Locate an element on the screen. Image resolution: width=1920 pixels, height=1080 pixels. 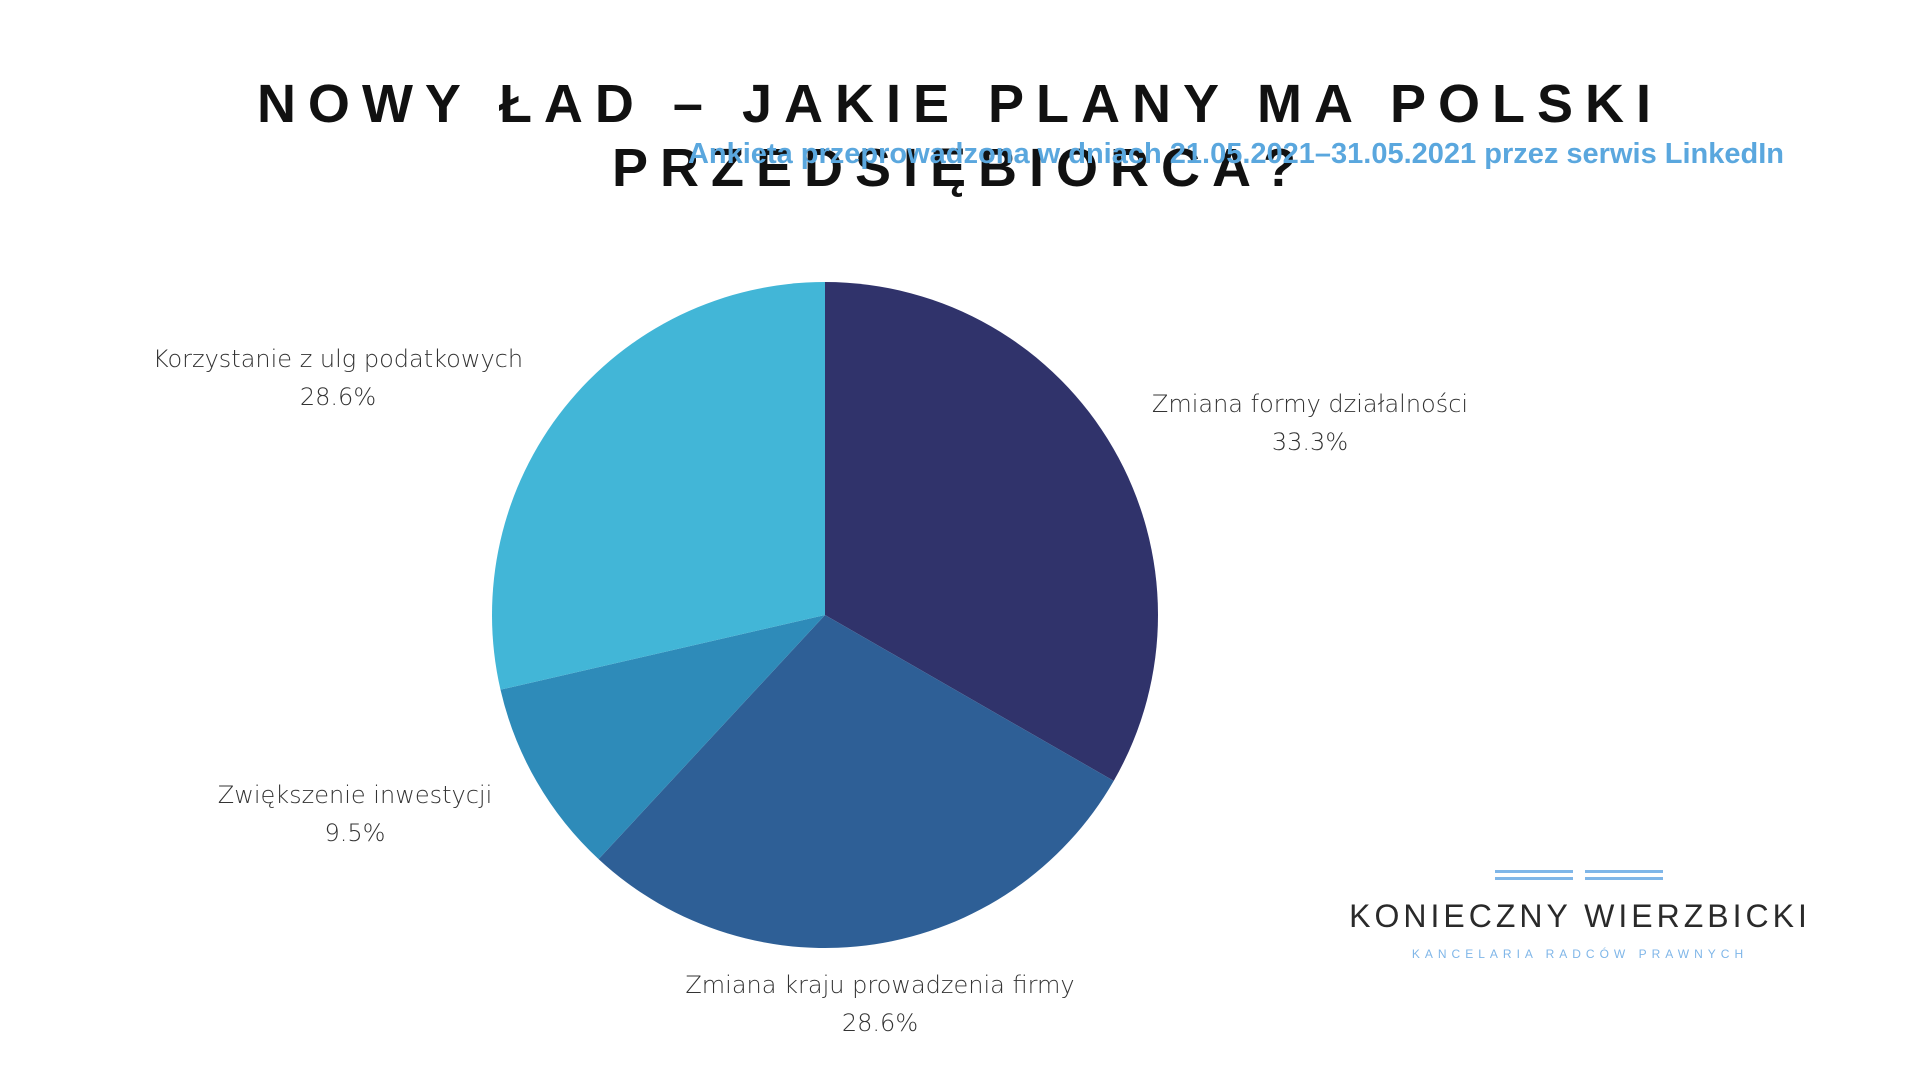
slice-value-label: 9.5% is located at coordinates (355, 833).